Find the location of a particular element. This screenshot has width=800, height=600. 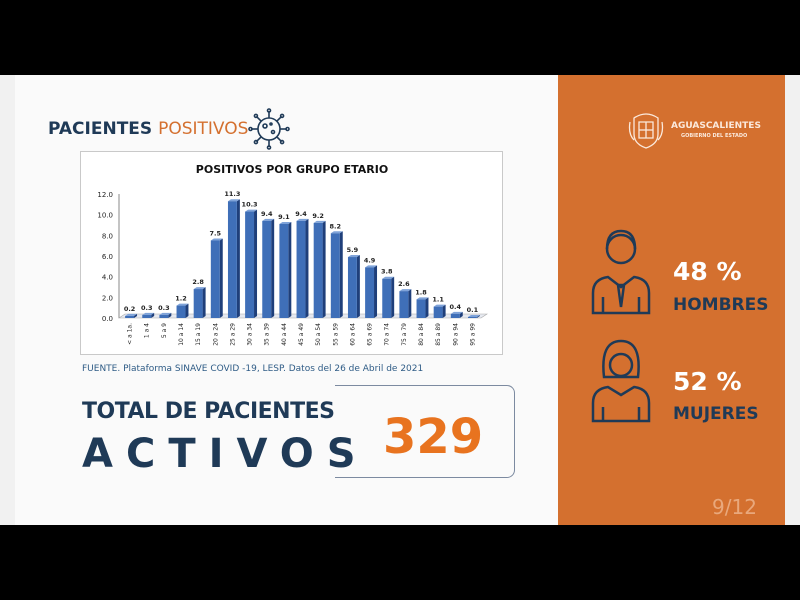

data-label: 9.1 is located at coordinates (284, 217).